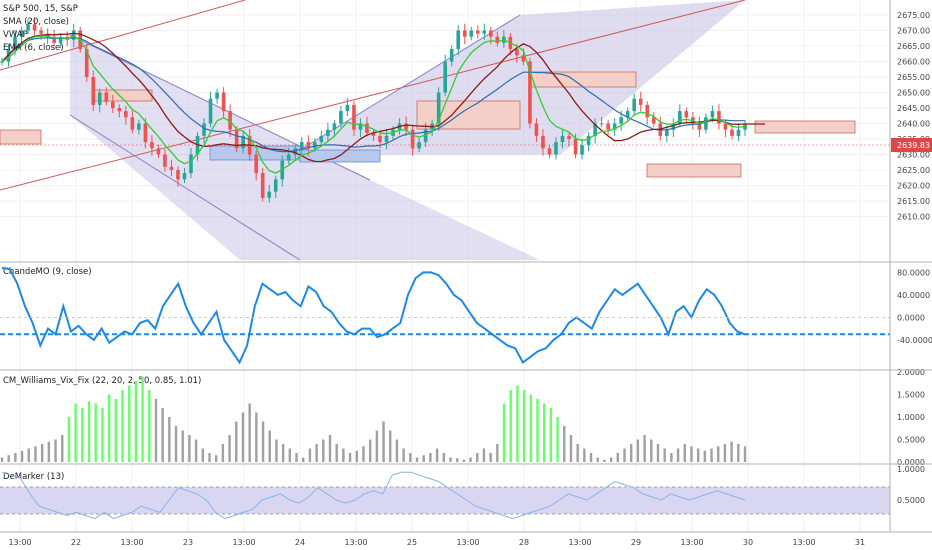 The height and width of the screenshot is (550, 932). I want to click on vix-bars, so click(373, 419).